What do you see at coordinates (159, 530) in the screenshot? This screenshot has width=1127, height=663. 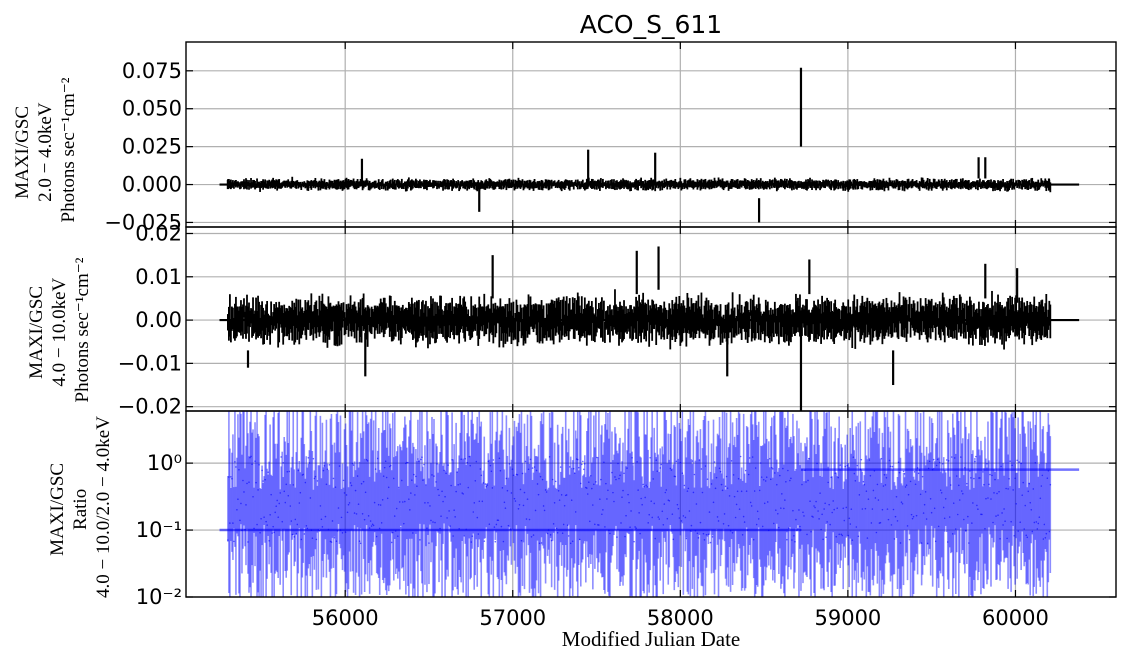 I see `y-tick-label: 10⁻¹` at bounding box center [159, 530].